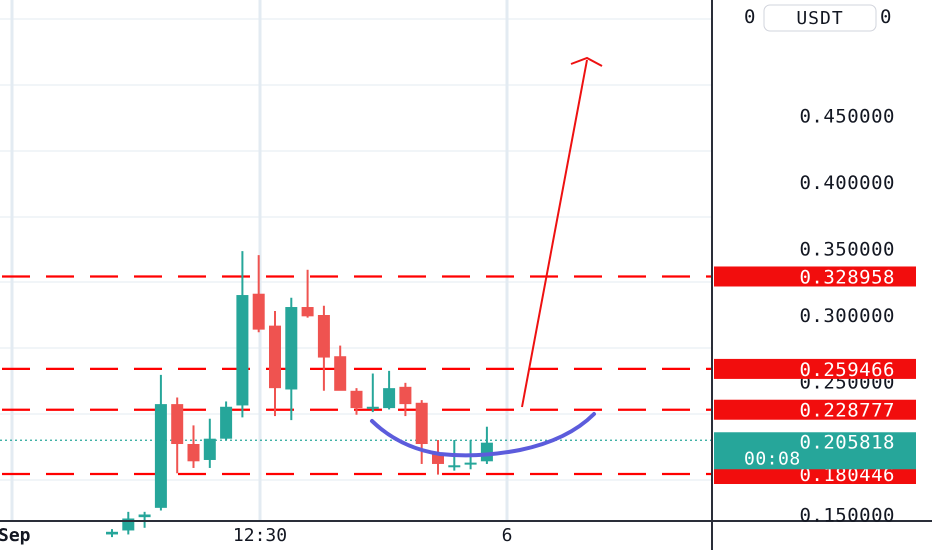 This screenshot has width=932, height=554. What do you see at coordinates (847, 442) in the screenshot?
I see `current-price-value: 0.205818` at bounding box center [847, 442].